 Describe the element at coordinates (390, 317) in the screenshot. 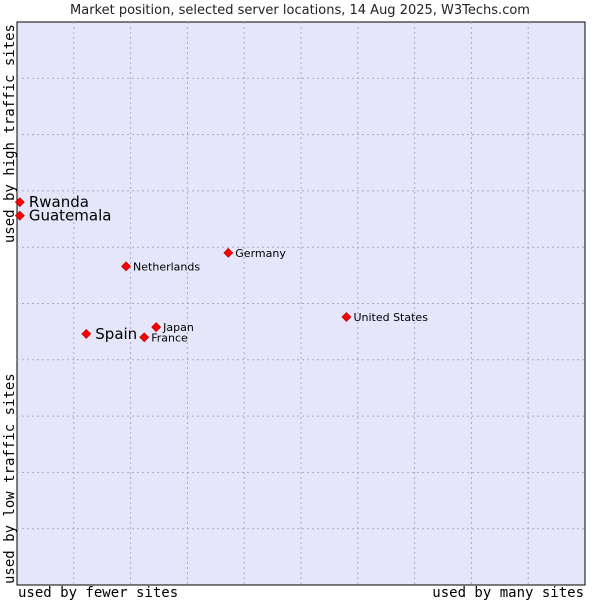

I see `point-label-united-states: United States` at that location.